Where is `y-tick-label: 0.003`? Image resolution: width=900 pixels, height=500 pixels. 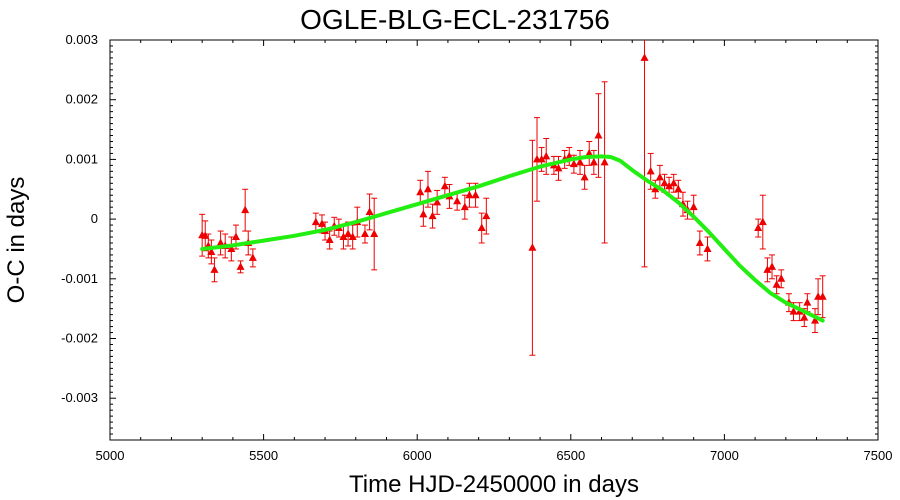
y-tick-label: 0.003 is located at coordinates (81, 39).